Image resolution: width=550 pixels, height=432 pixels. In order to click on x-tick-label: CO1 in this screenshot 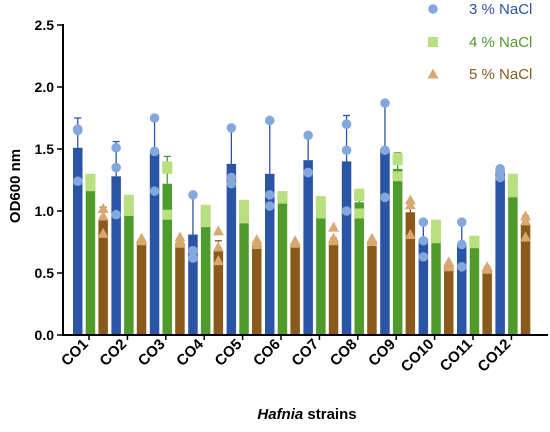, I will do `click(75, 353)`.